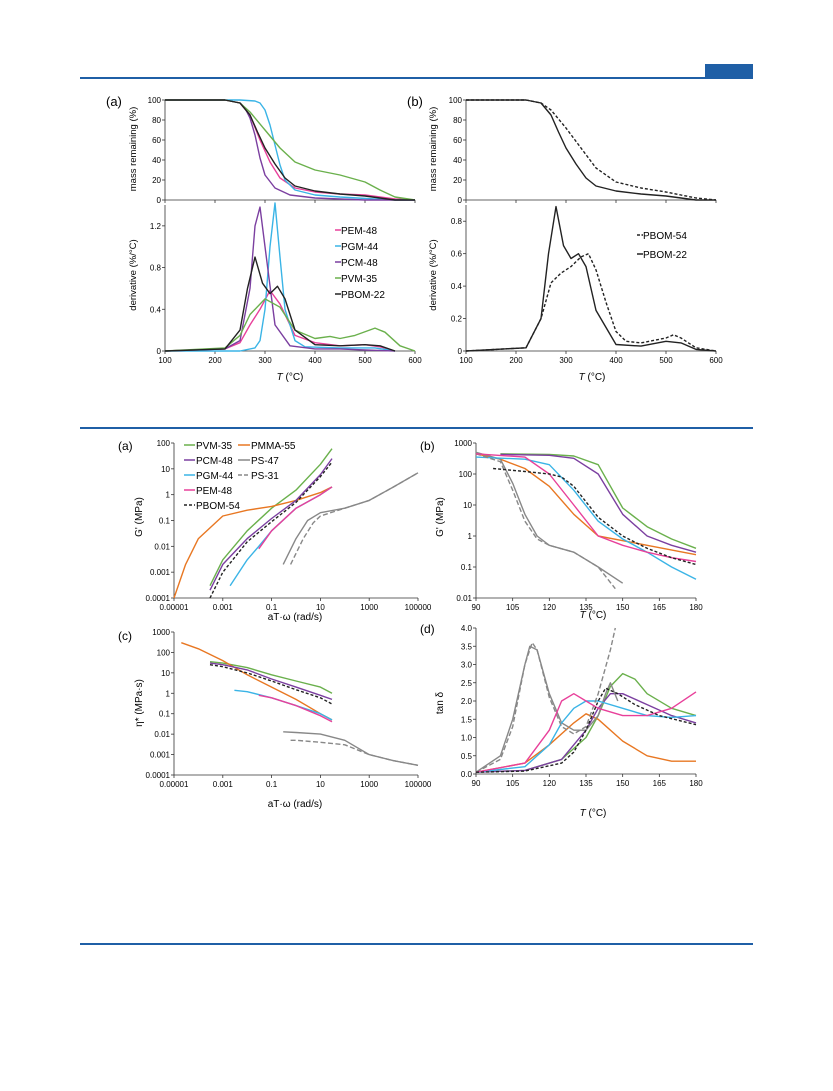  What do you see at coordinates (360, 247) in the screenshot?
I see `fig1a-legend-pgm44: PGM-44` at bounding box center [360, 247].